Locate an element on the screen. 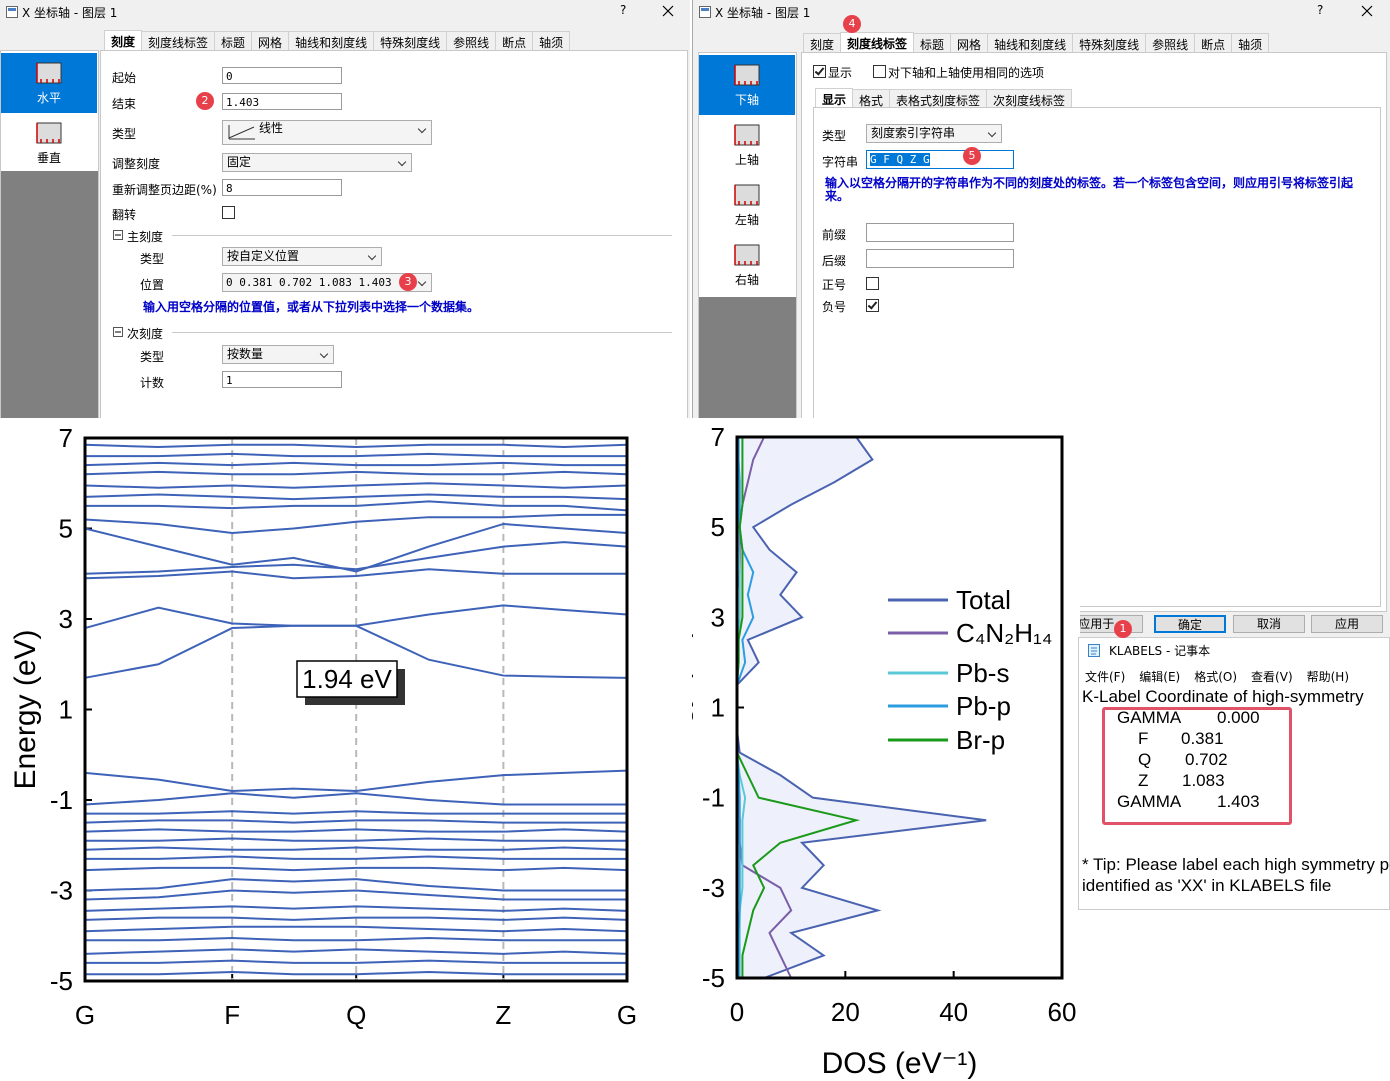 This screenshot has height=1081, width=1390. side-label: 上轴 is located at coordinates (746, 160).